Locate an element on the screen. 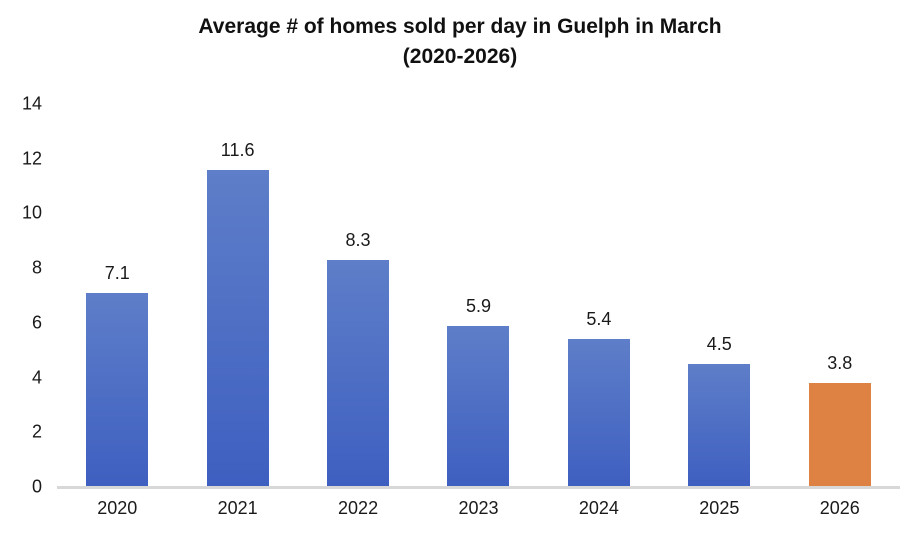  y-tick-label-8: 8 is located at coordinates (36, 267).